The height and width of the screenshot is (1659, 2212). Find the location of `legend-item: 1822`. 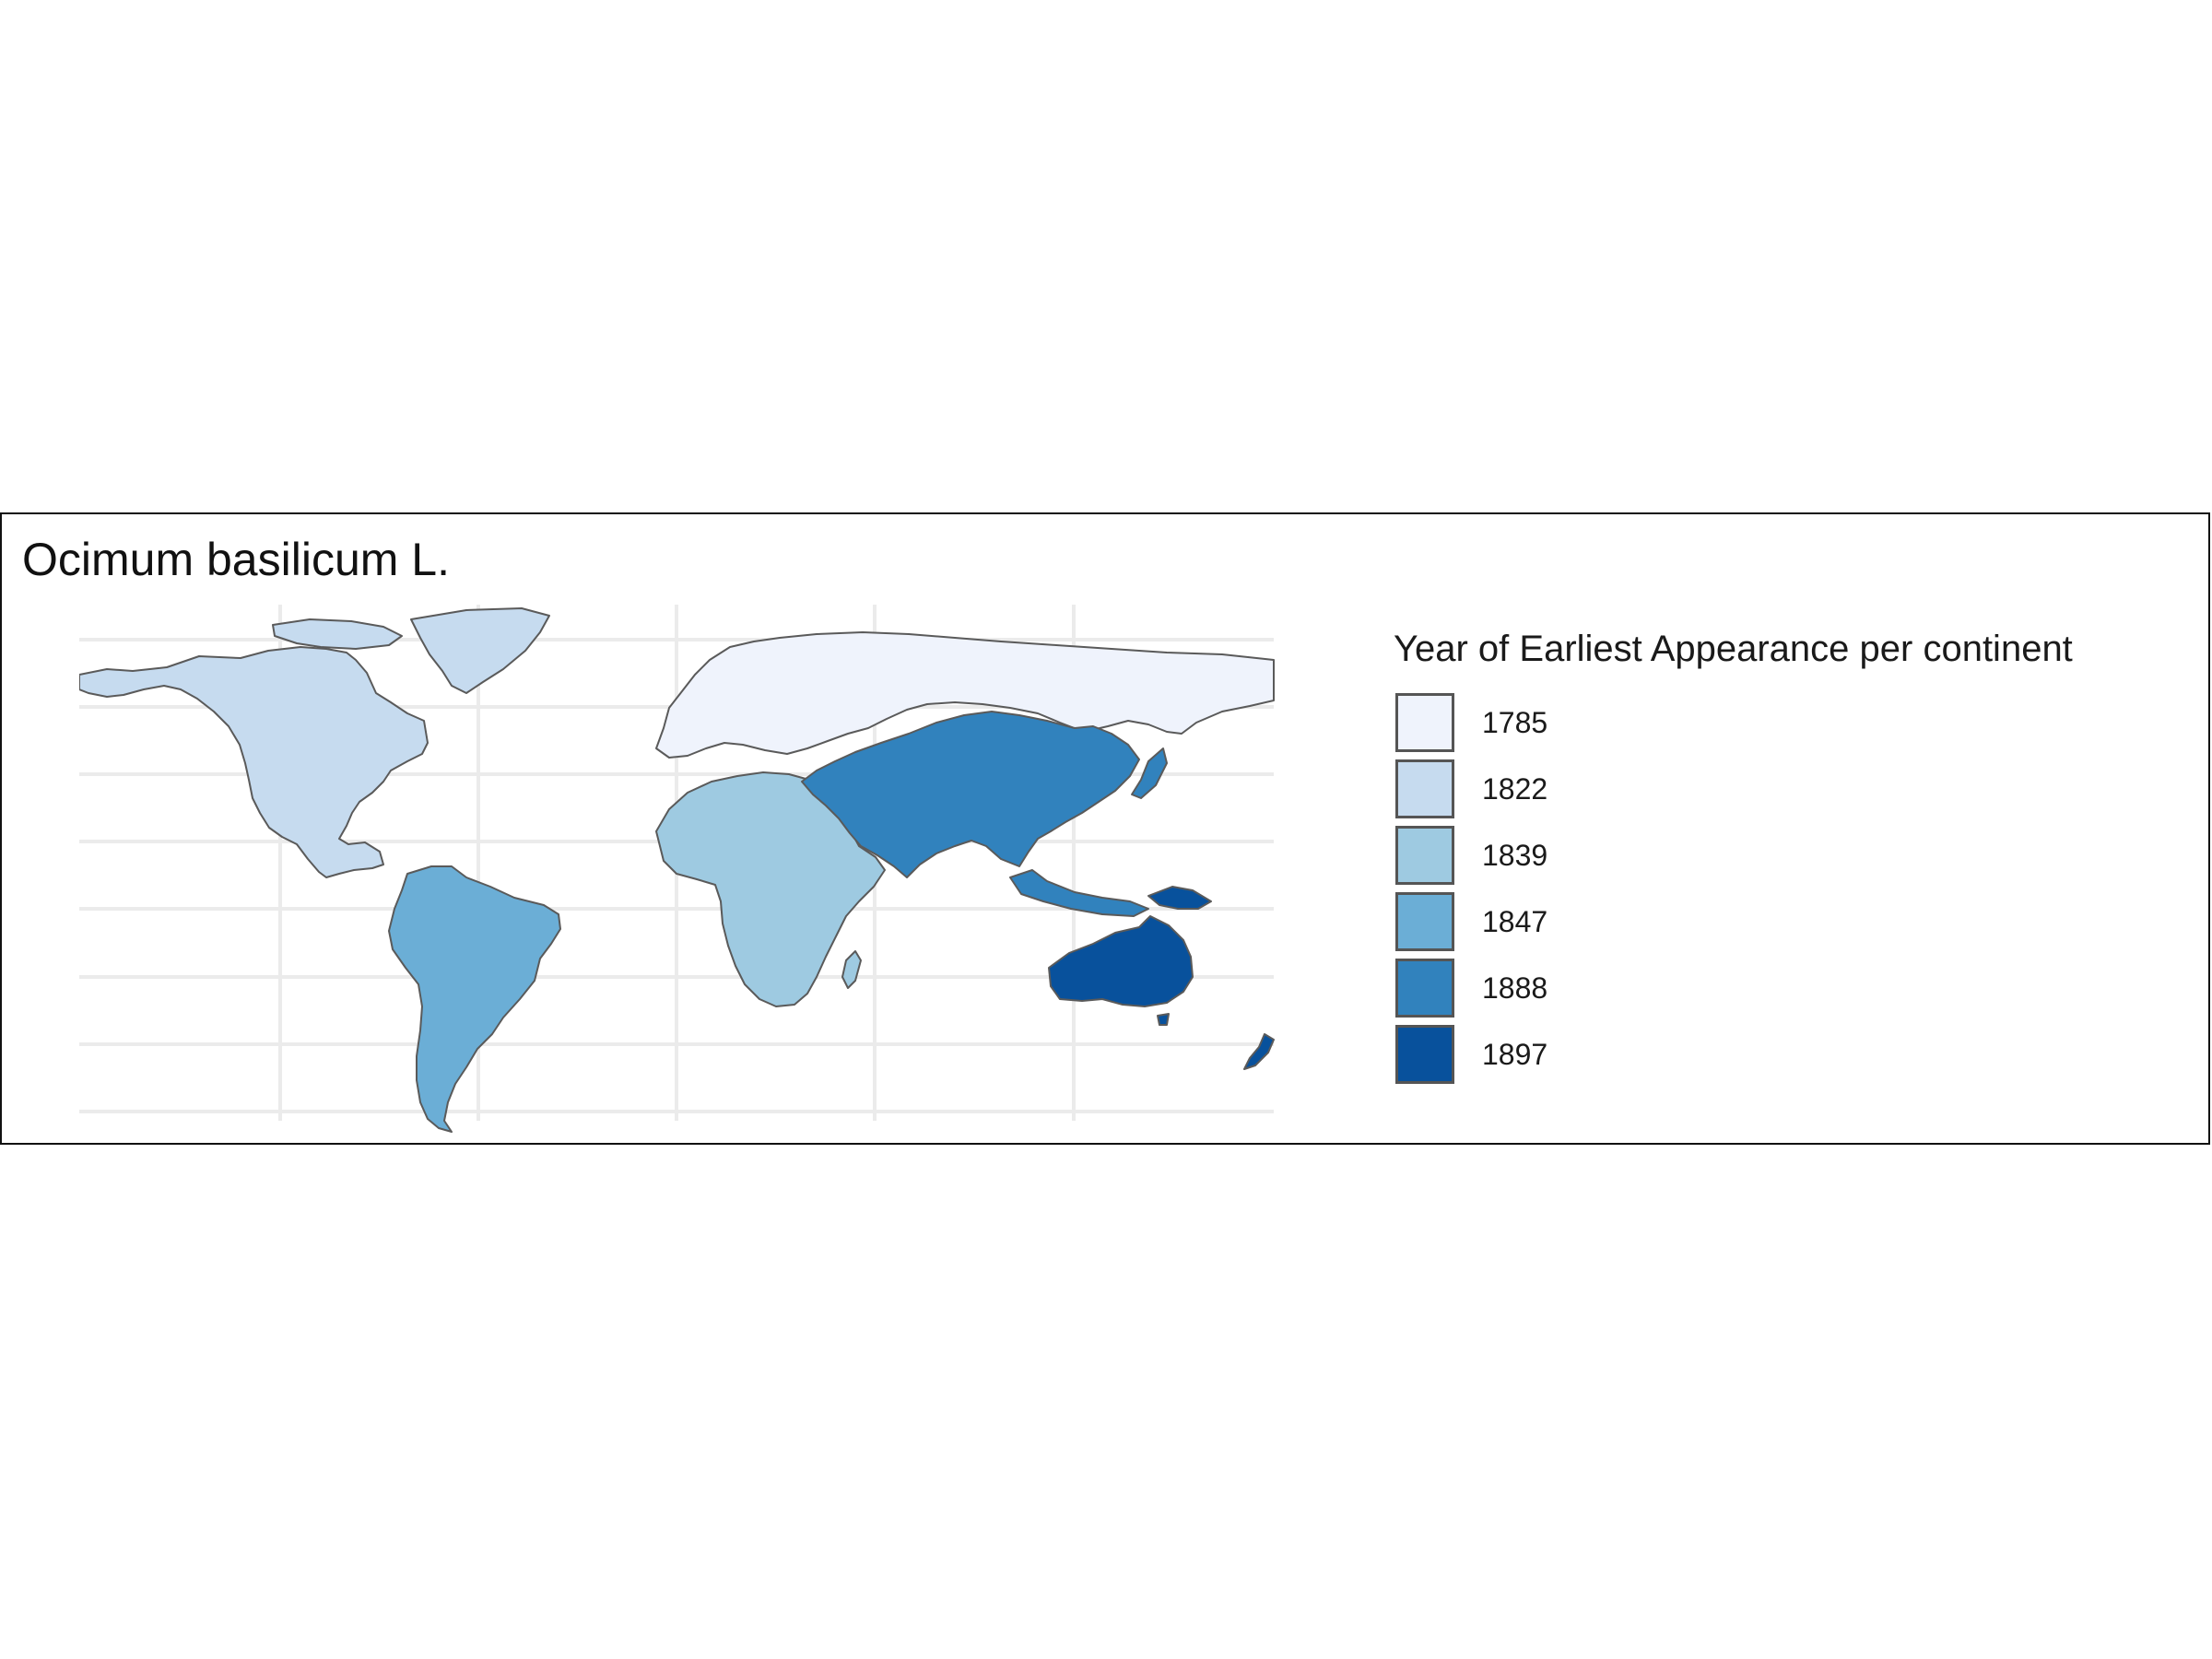

legend-item: 1822 is located at coordinates (1532, 791).